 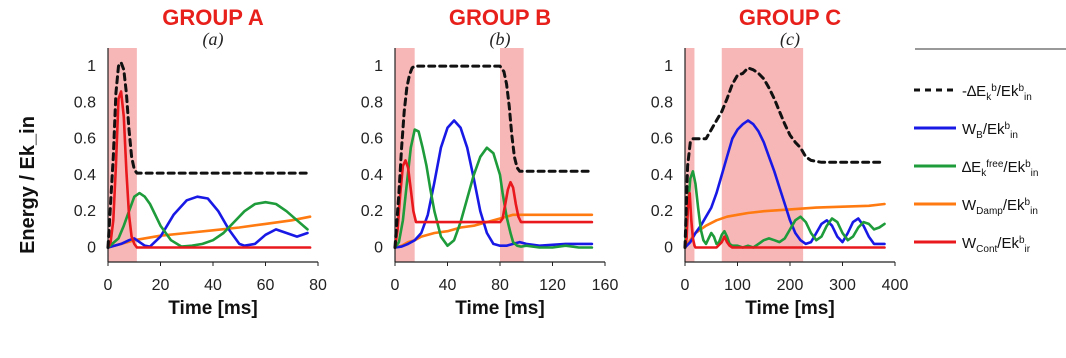 I want to click on legend-label: WB/Ekbin, so click(x=990, y=131).